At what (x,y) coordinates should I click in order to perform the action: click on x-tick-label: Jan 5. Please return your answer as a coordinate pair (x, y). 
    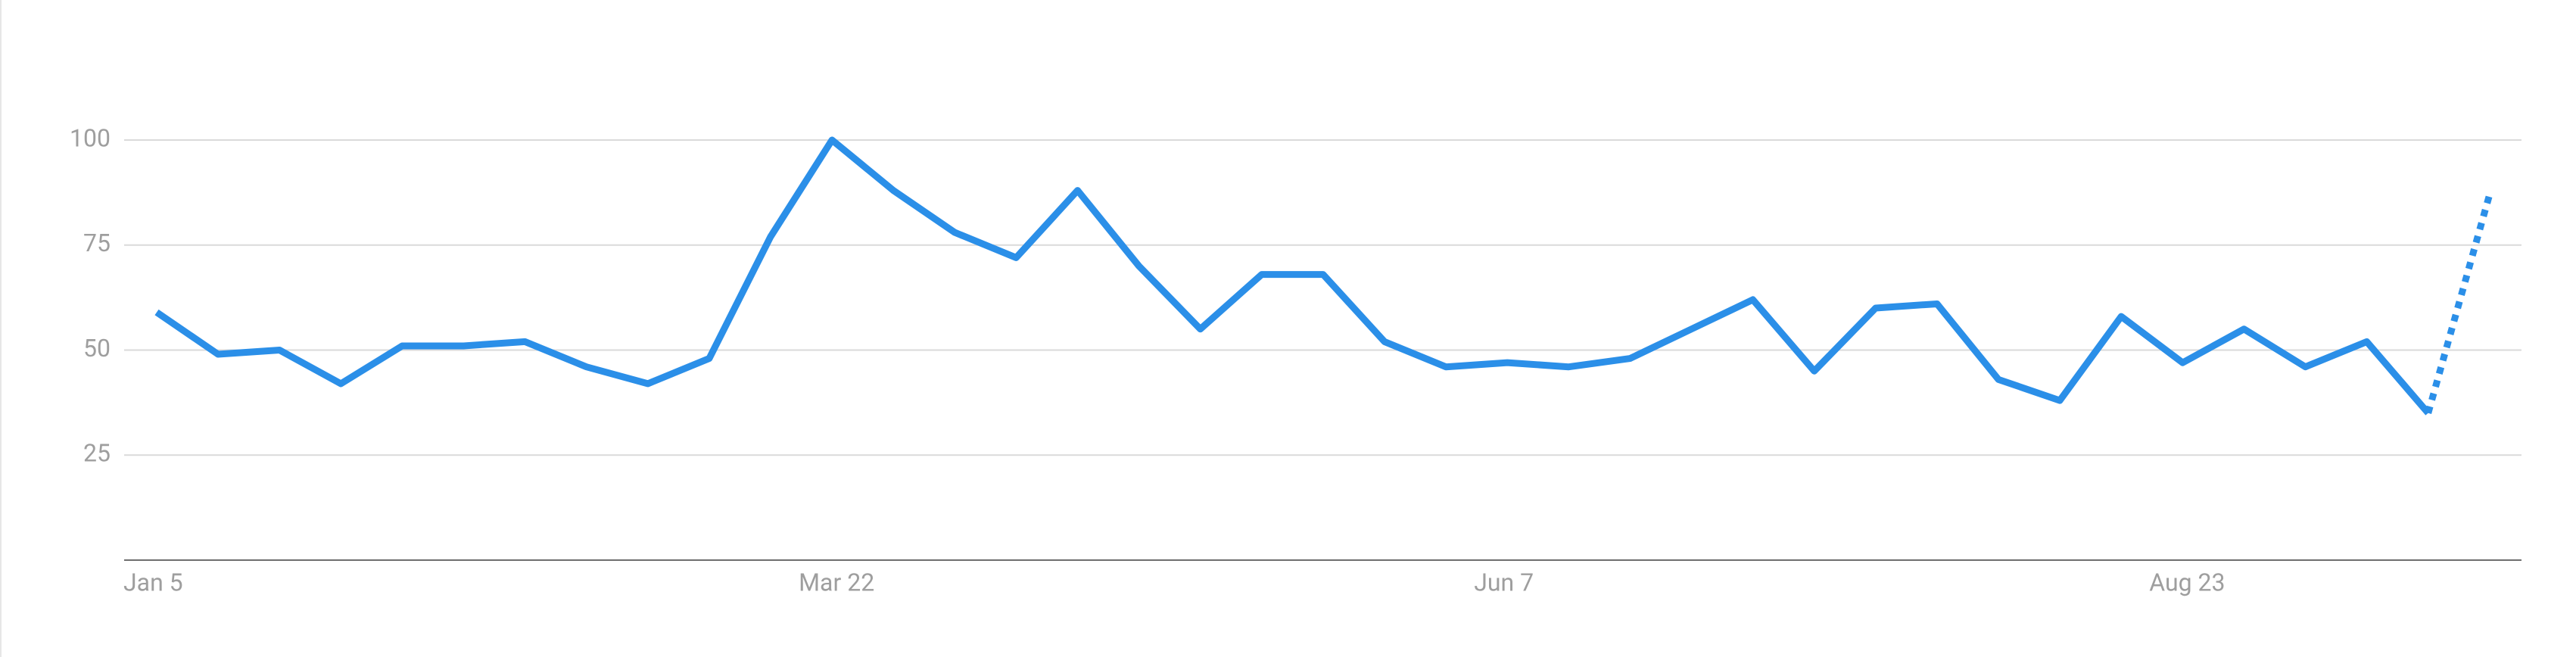
    Looking at the image, I should click on (153, 582).